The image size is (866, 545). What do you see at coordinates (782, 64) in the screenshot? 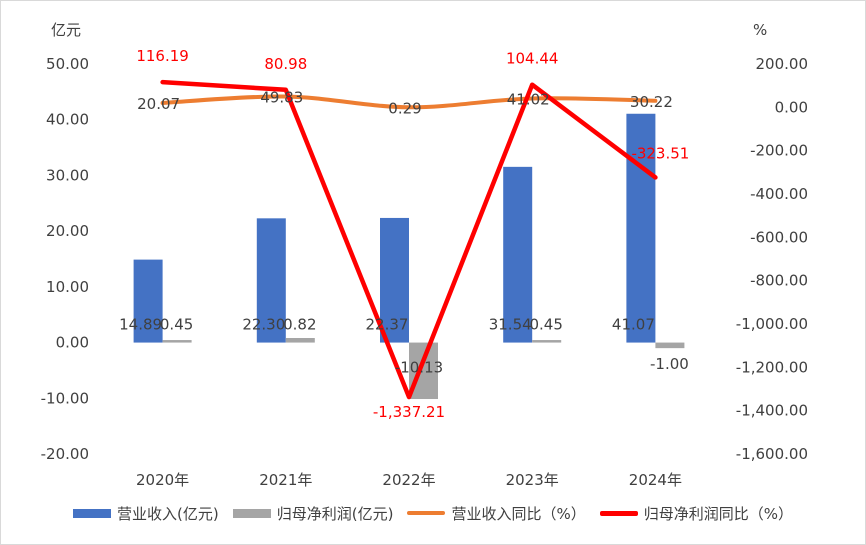
I see `right-tick-label: 200.00` at bounding box center [782, 64].